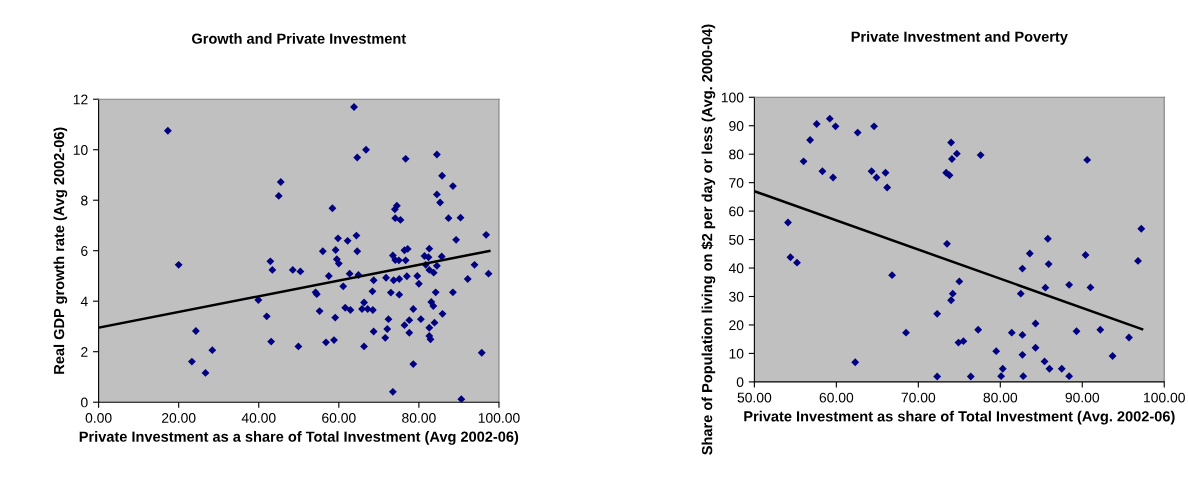 This screenshot has width=1188, height=484. I want to click on y-tick-label: 40, so click(736, 268).